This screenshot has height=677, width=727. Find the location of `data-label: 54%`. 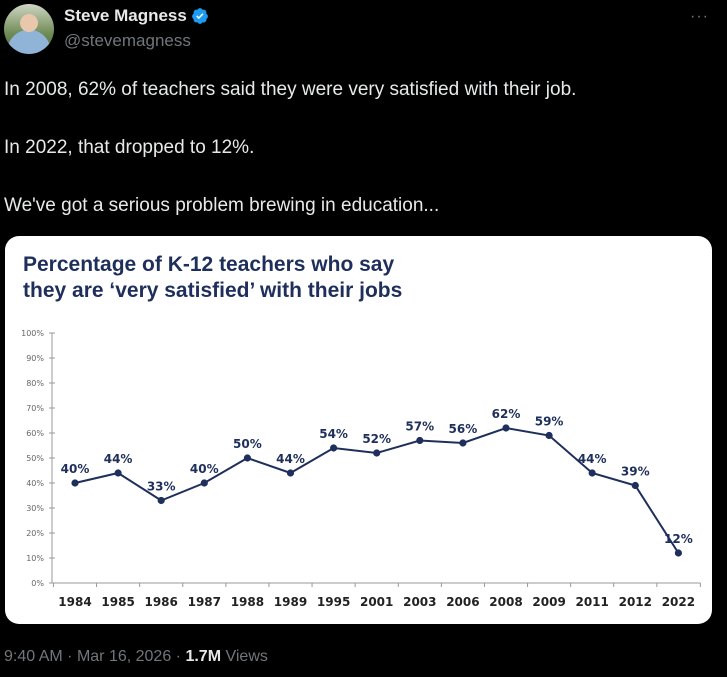

data-label: 54% is located at coordinates (333, 434).